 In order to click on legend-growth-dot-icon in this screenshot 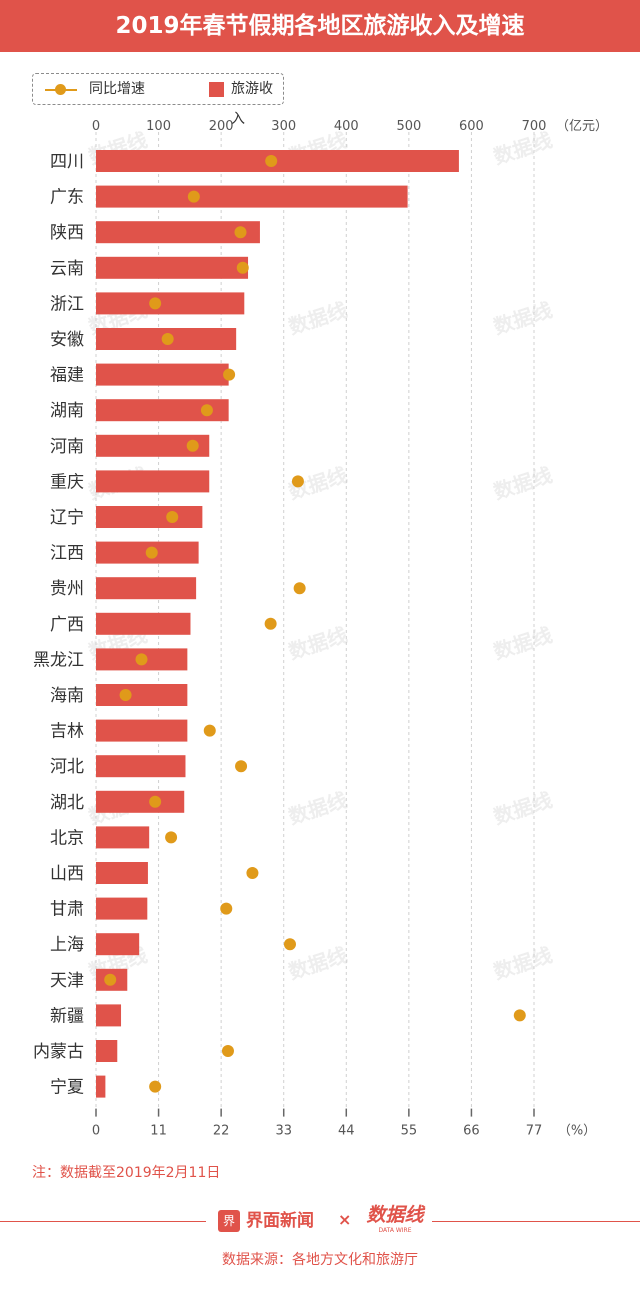, I will do `click(60, 89)`.